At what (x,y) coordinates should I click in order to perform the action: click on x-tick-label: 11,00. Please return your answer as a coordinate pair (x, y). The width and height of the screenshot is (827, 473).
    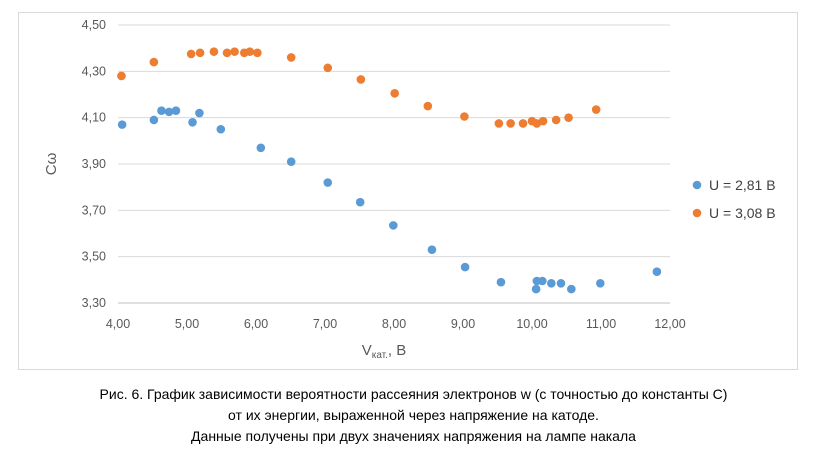
    Looking at the image, I should click on (601, 324).